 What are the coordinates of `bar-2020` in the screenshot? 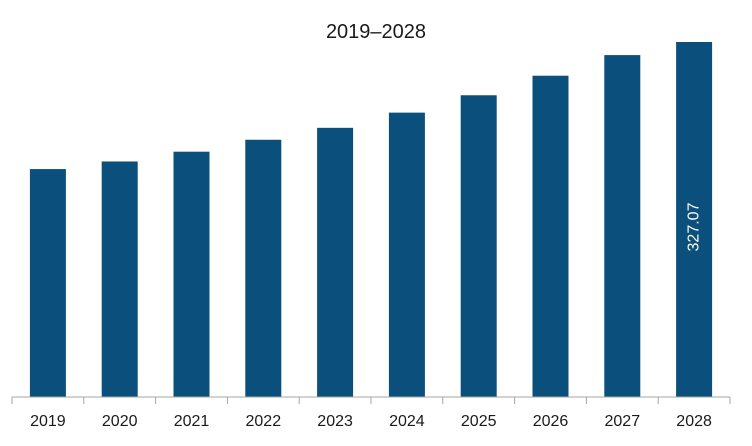 It's located at (119, 279).